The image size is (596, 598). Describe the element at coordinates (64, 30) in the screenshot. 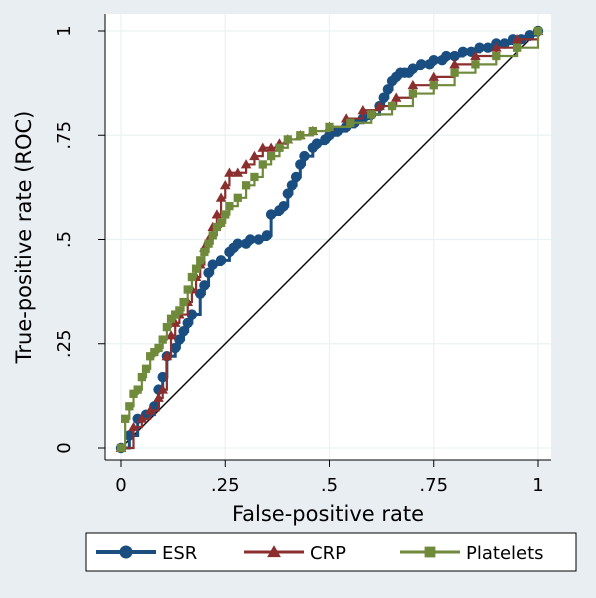

I see `y-tick-label: 1` at that location.